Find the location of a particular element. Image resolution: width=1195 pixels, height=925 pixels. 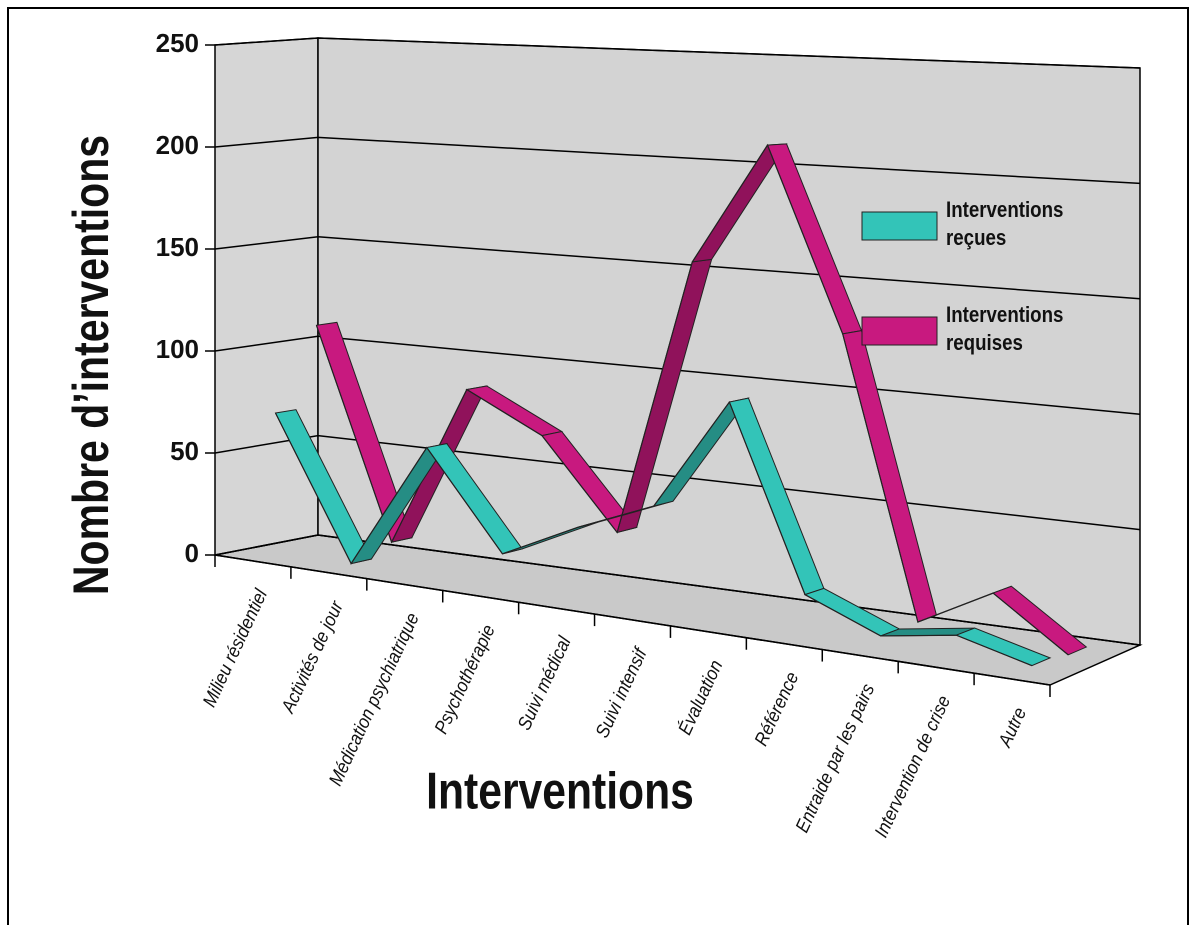

x-tick-label: Suivi médical is located at coordinates (544, 682).